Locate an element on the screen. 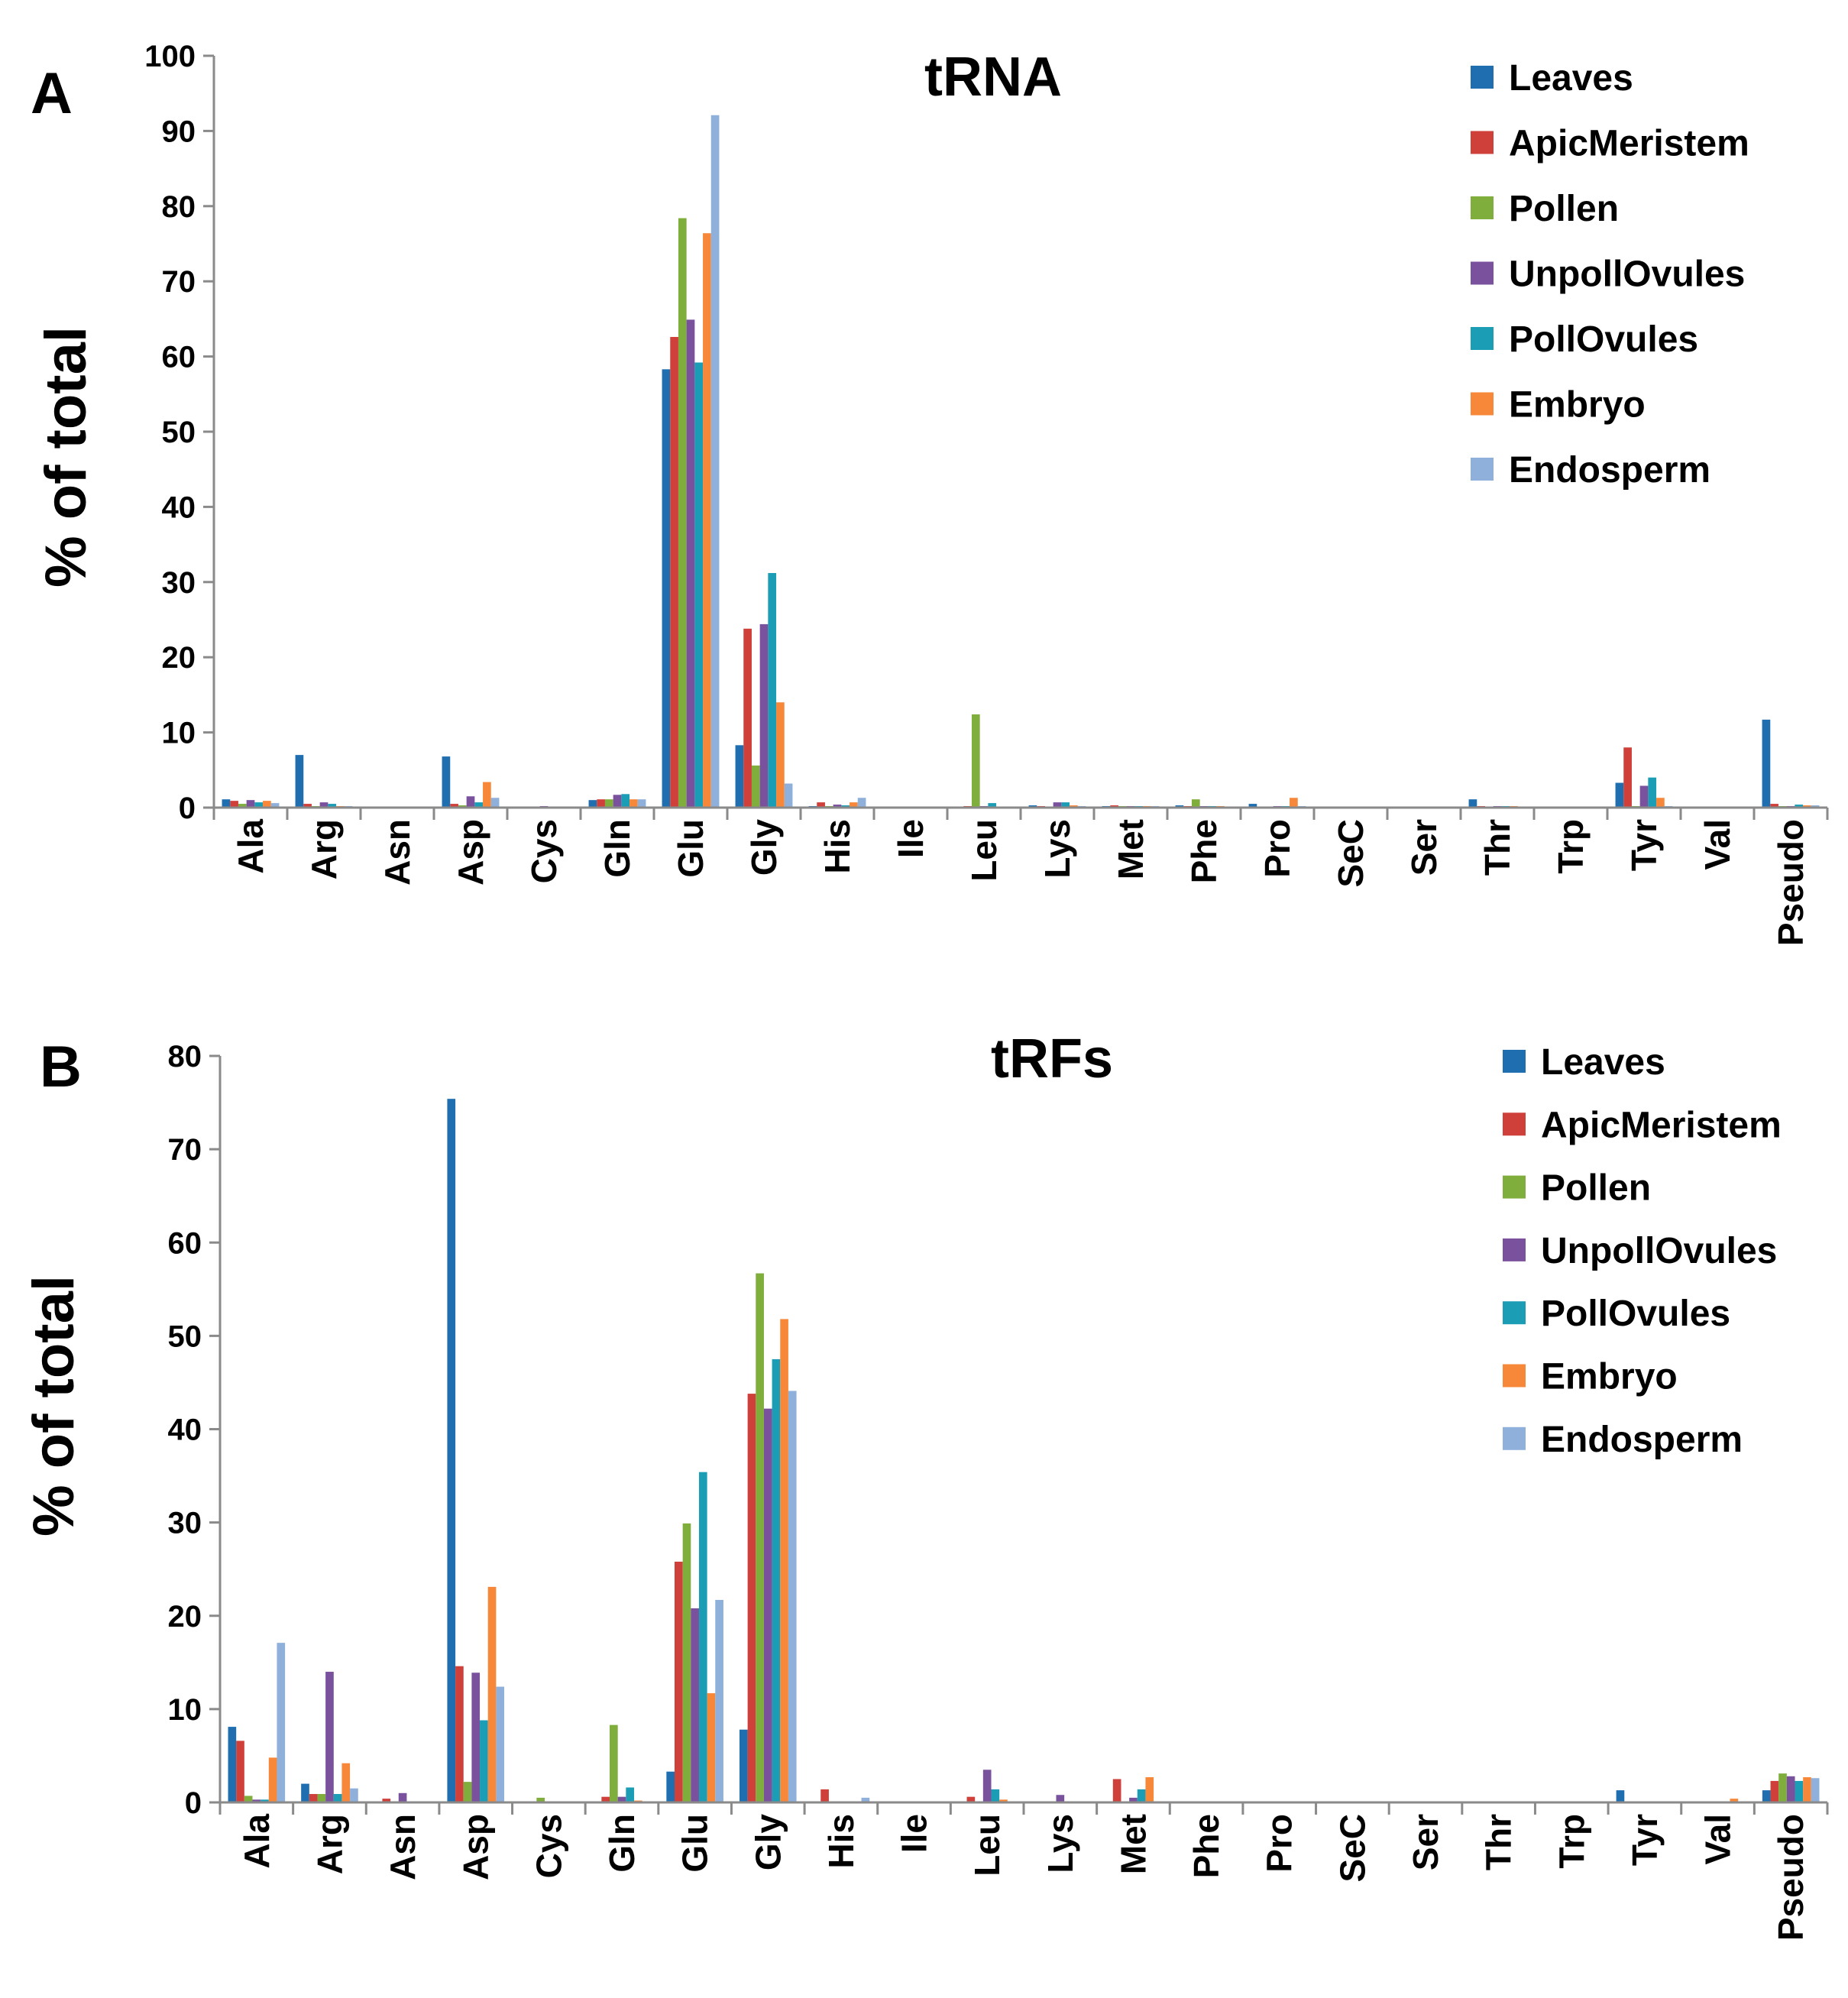 This screenshot has width=1848, height=1998. y-tick-label: 0 is located at coordinates (187, 808).